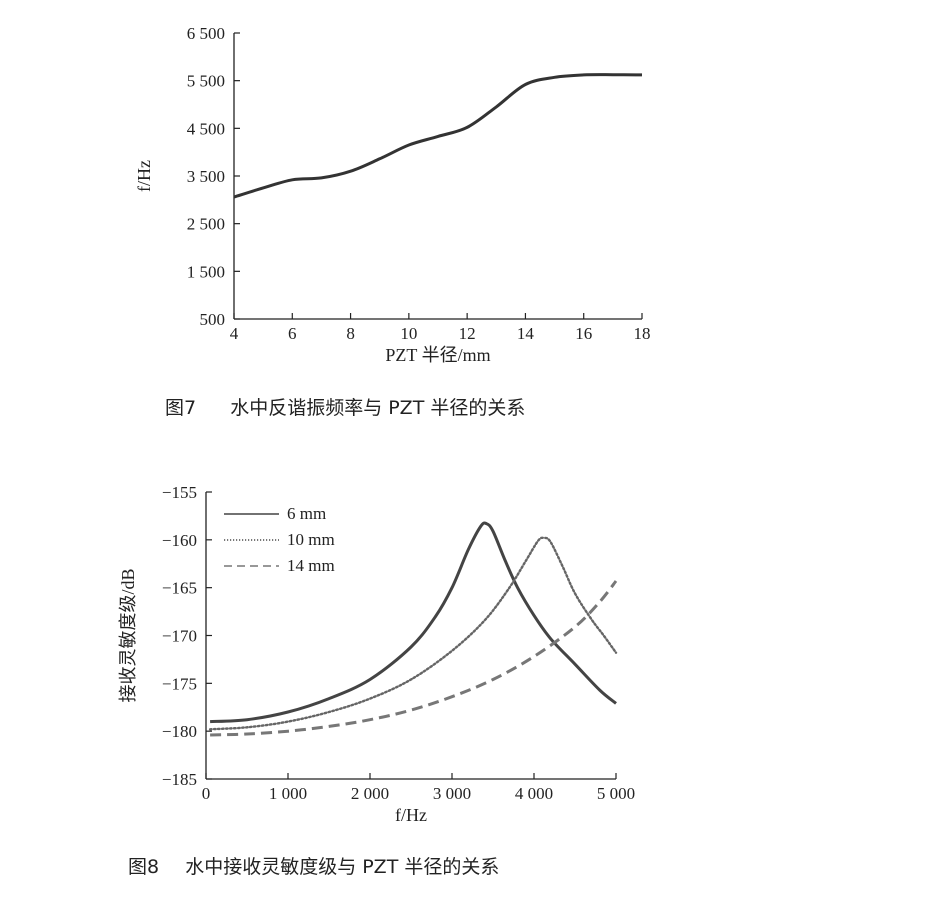  I want to click on x-tick-label: 3 000, so click(452, 793).